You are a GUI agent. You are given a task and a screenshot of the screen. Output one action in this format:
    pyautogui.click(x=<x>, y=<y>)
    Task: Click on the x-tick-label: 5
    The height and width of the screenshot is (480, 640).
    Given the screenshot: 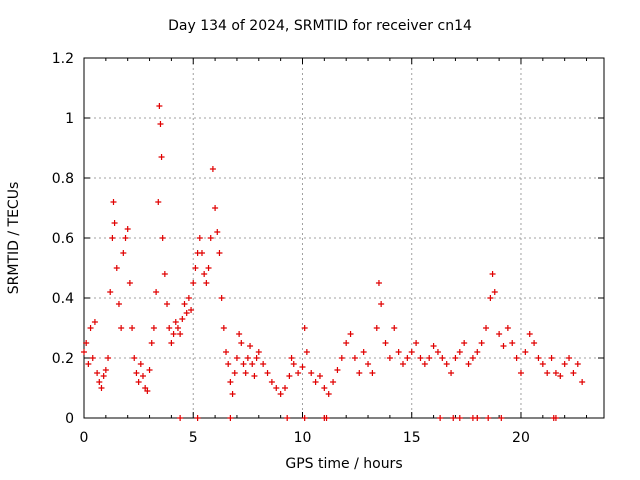 What is the action you would take?
    pyautogui.click(x=193, y=438)
    